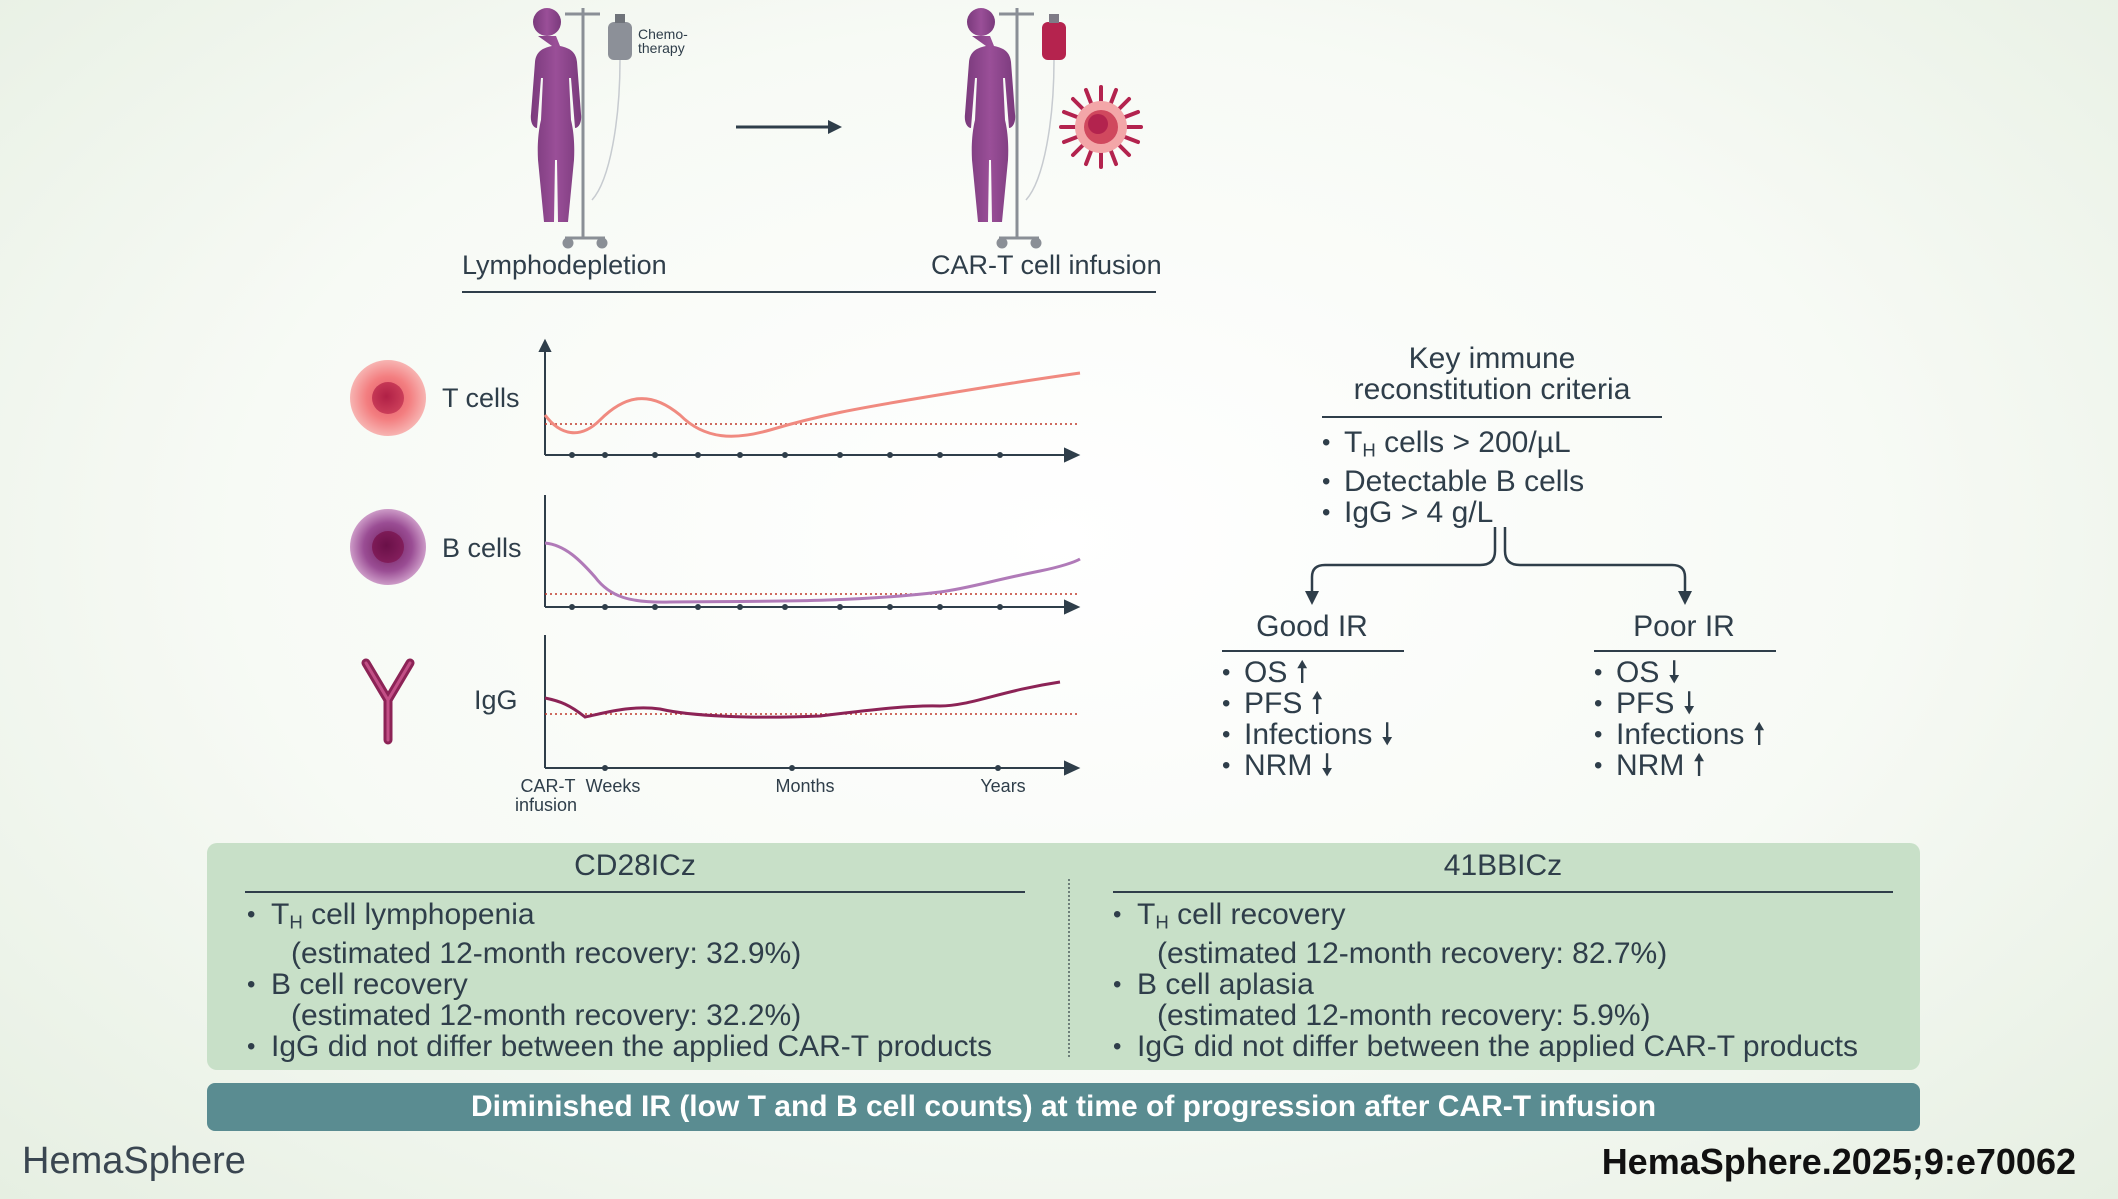 The height and width of the screenshot is (1199, 2118). I want to click on criteria-branch-arrows, so click(1498, 566).